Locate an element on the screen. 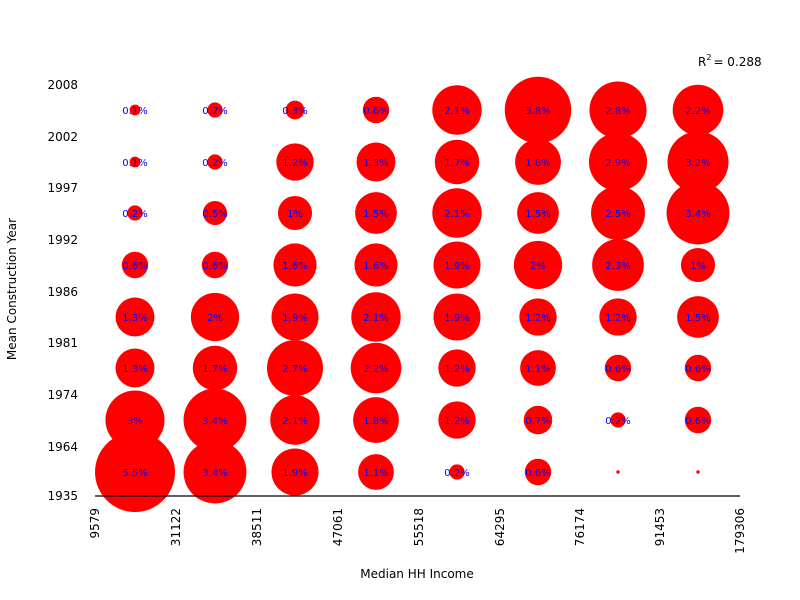 The height and width of the screenshot is (600, 800). bubble-r0-c5 is located at coordinates (538, 472).